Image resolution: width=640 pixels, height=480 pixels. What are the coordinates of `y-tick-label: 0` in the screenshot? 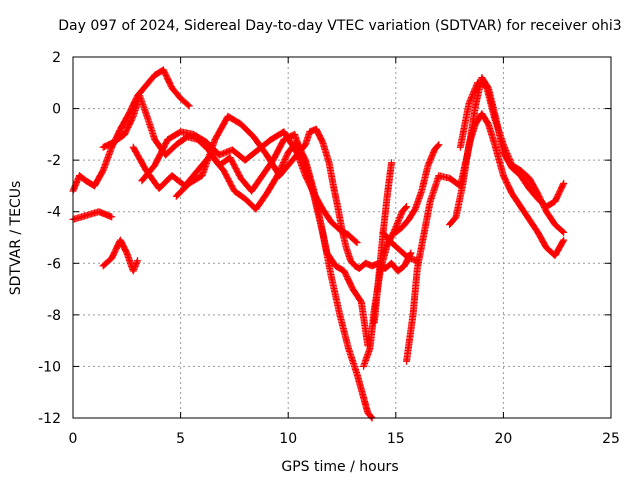 It's located at (56, 110).